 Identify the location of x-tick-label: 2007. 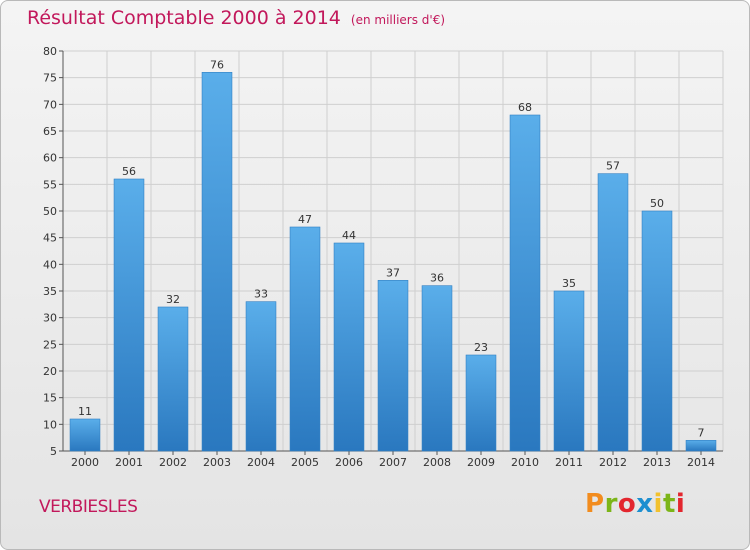
(393, 462).